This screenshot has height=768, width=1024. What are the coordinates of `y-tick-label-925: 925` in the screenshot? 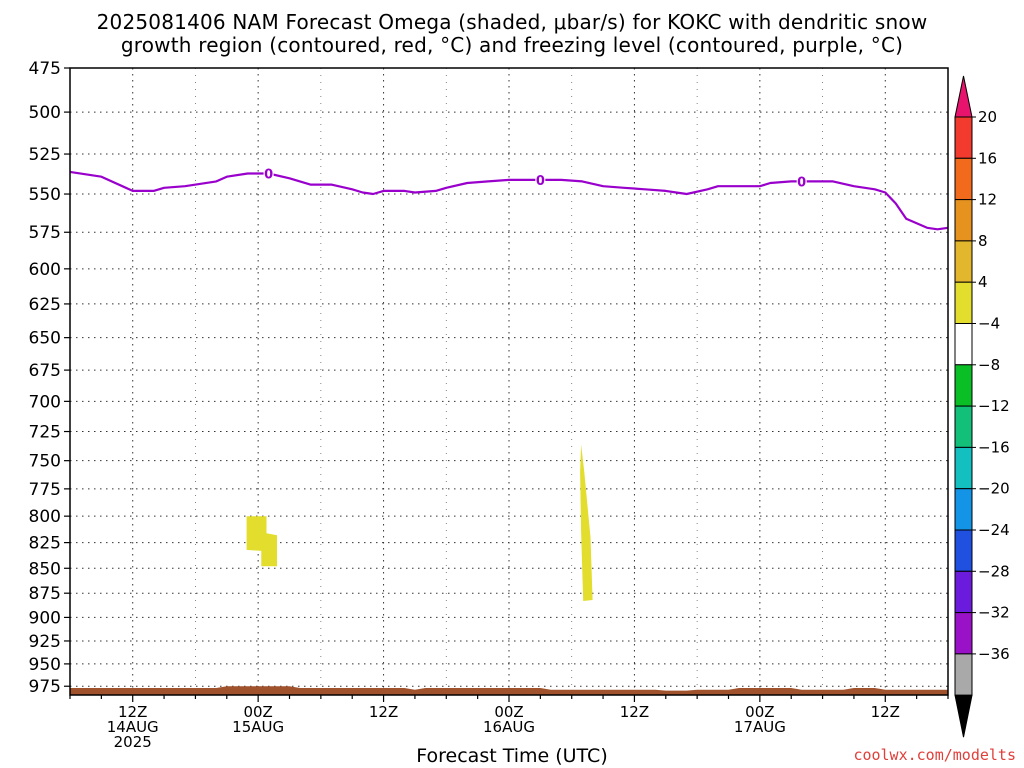 It's located at (45, 642).